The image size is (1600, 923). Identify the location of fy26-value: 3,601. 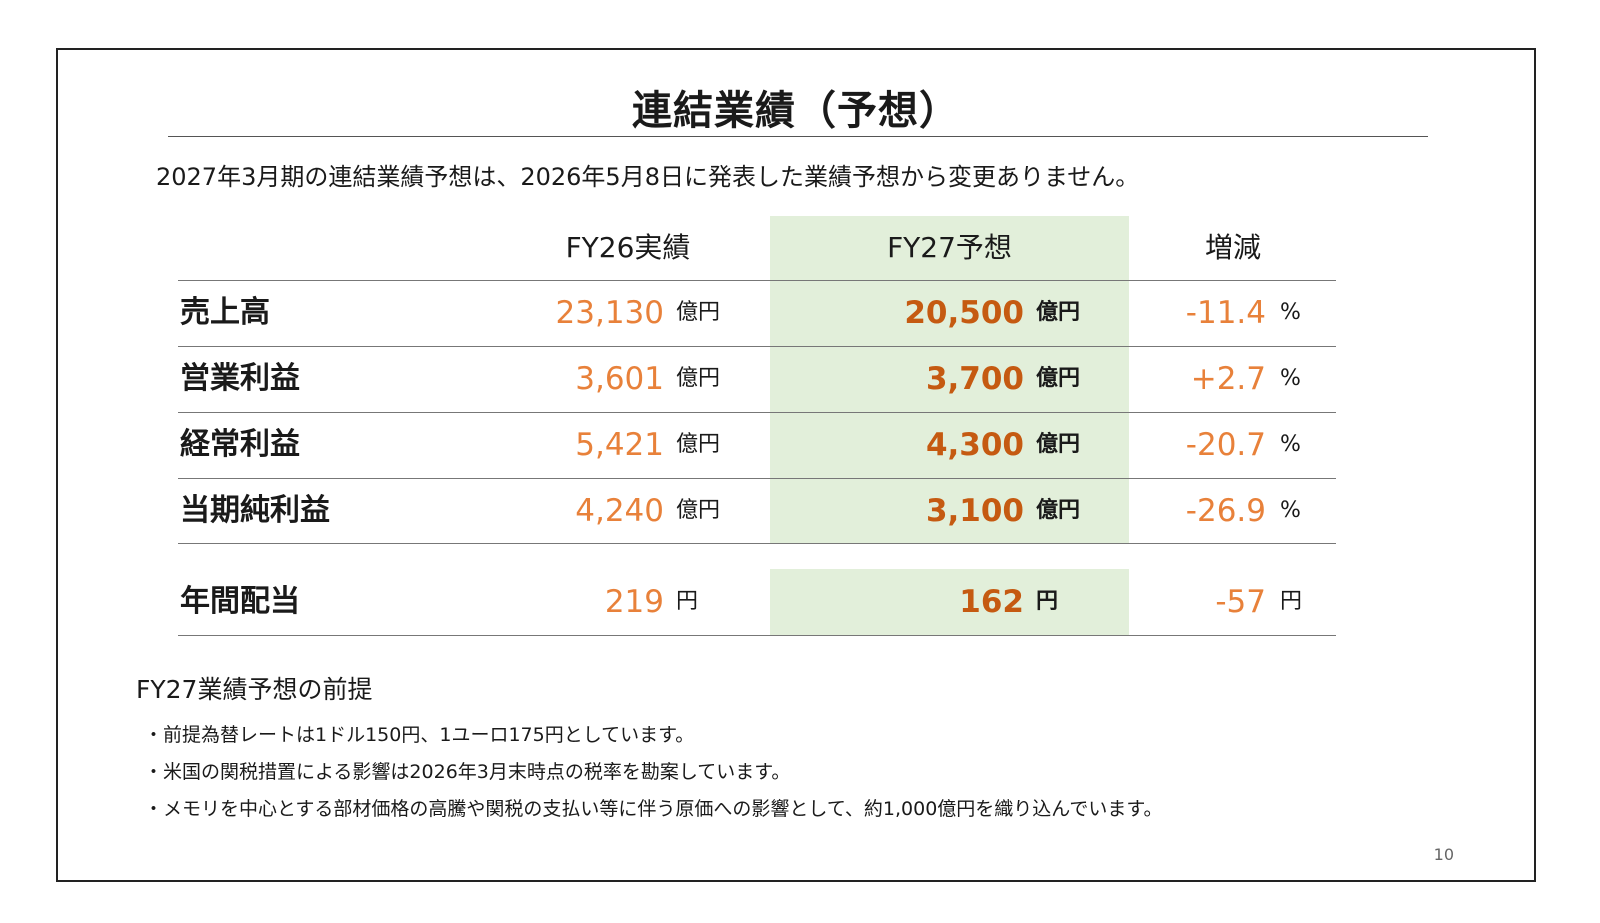
(619, 379).